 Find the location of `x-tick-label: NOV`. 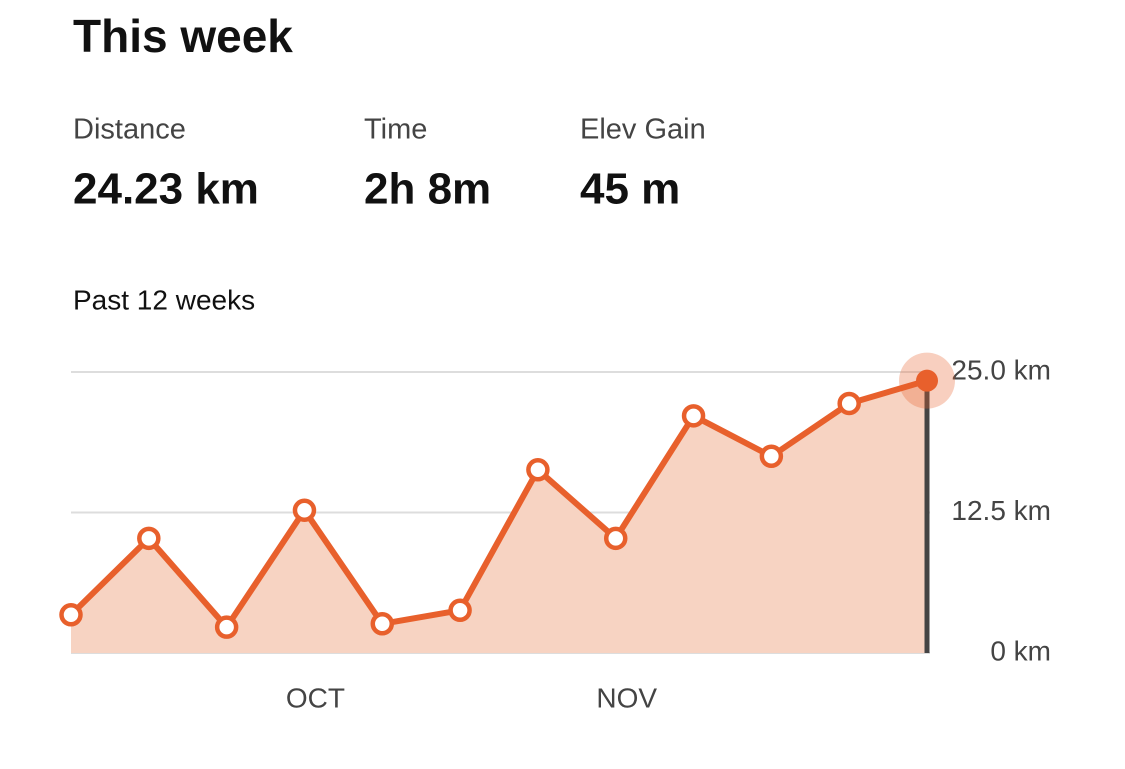

x-tick-label: NOV is located at coordinates (626, 697).